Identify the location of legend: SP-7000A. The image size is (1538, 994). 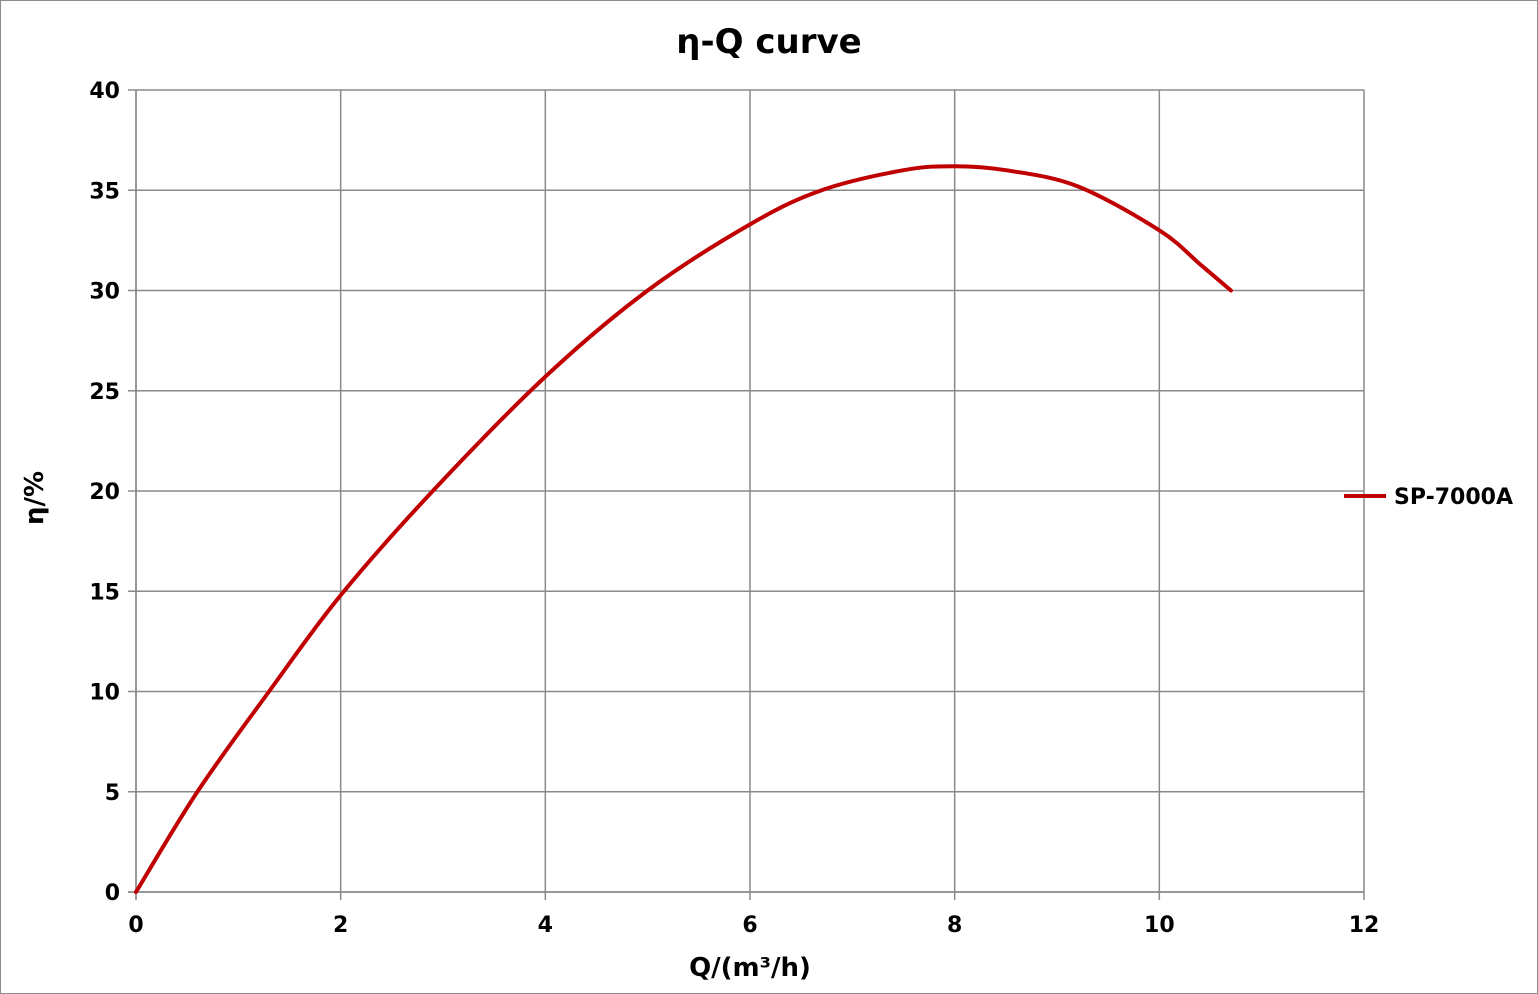
(1428, 497).